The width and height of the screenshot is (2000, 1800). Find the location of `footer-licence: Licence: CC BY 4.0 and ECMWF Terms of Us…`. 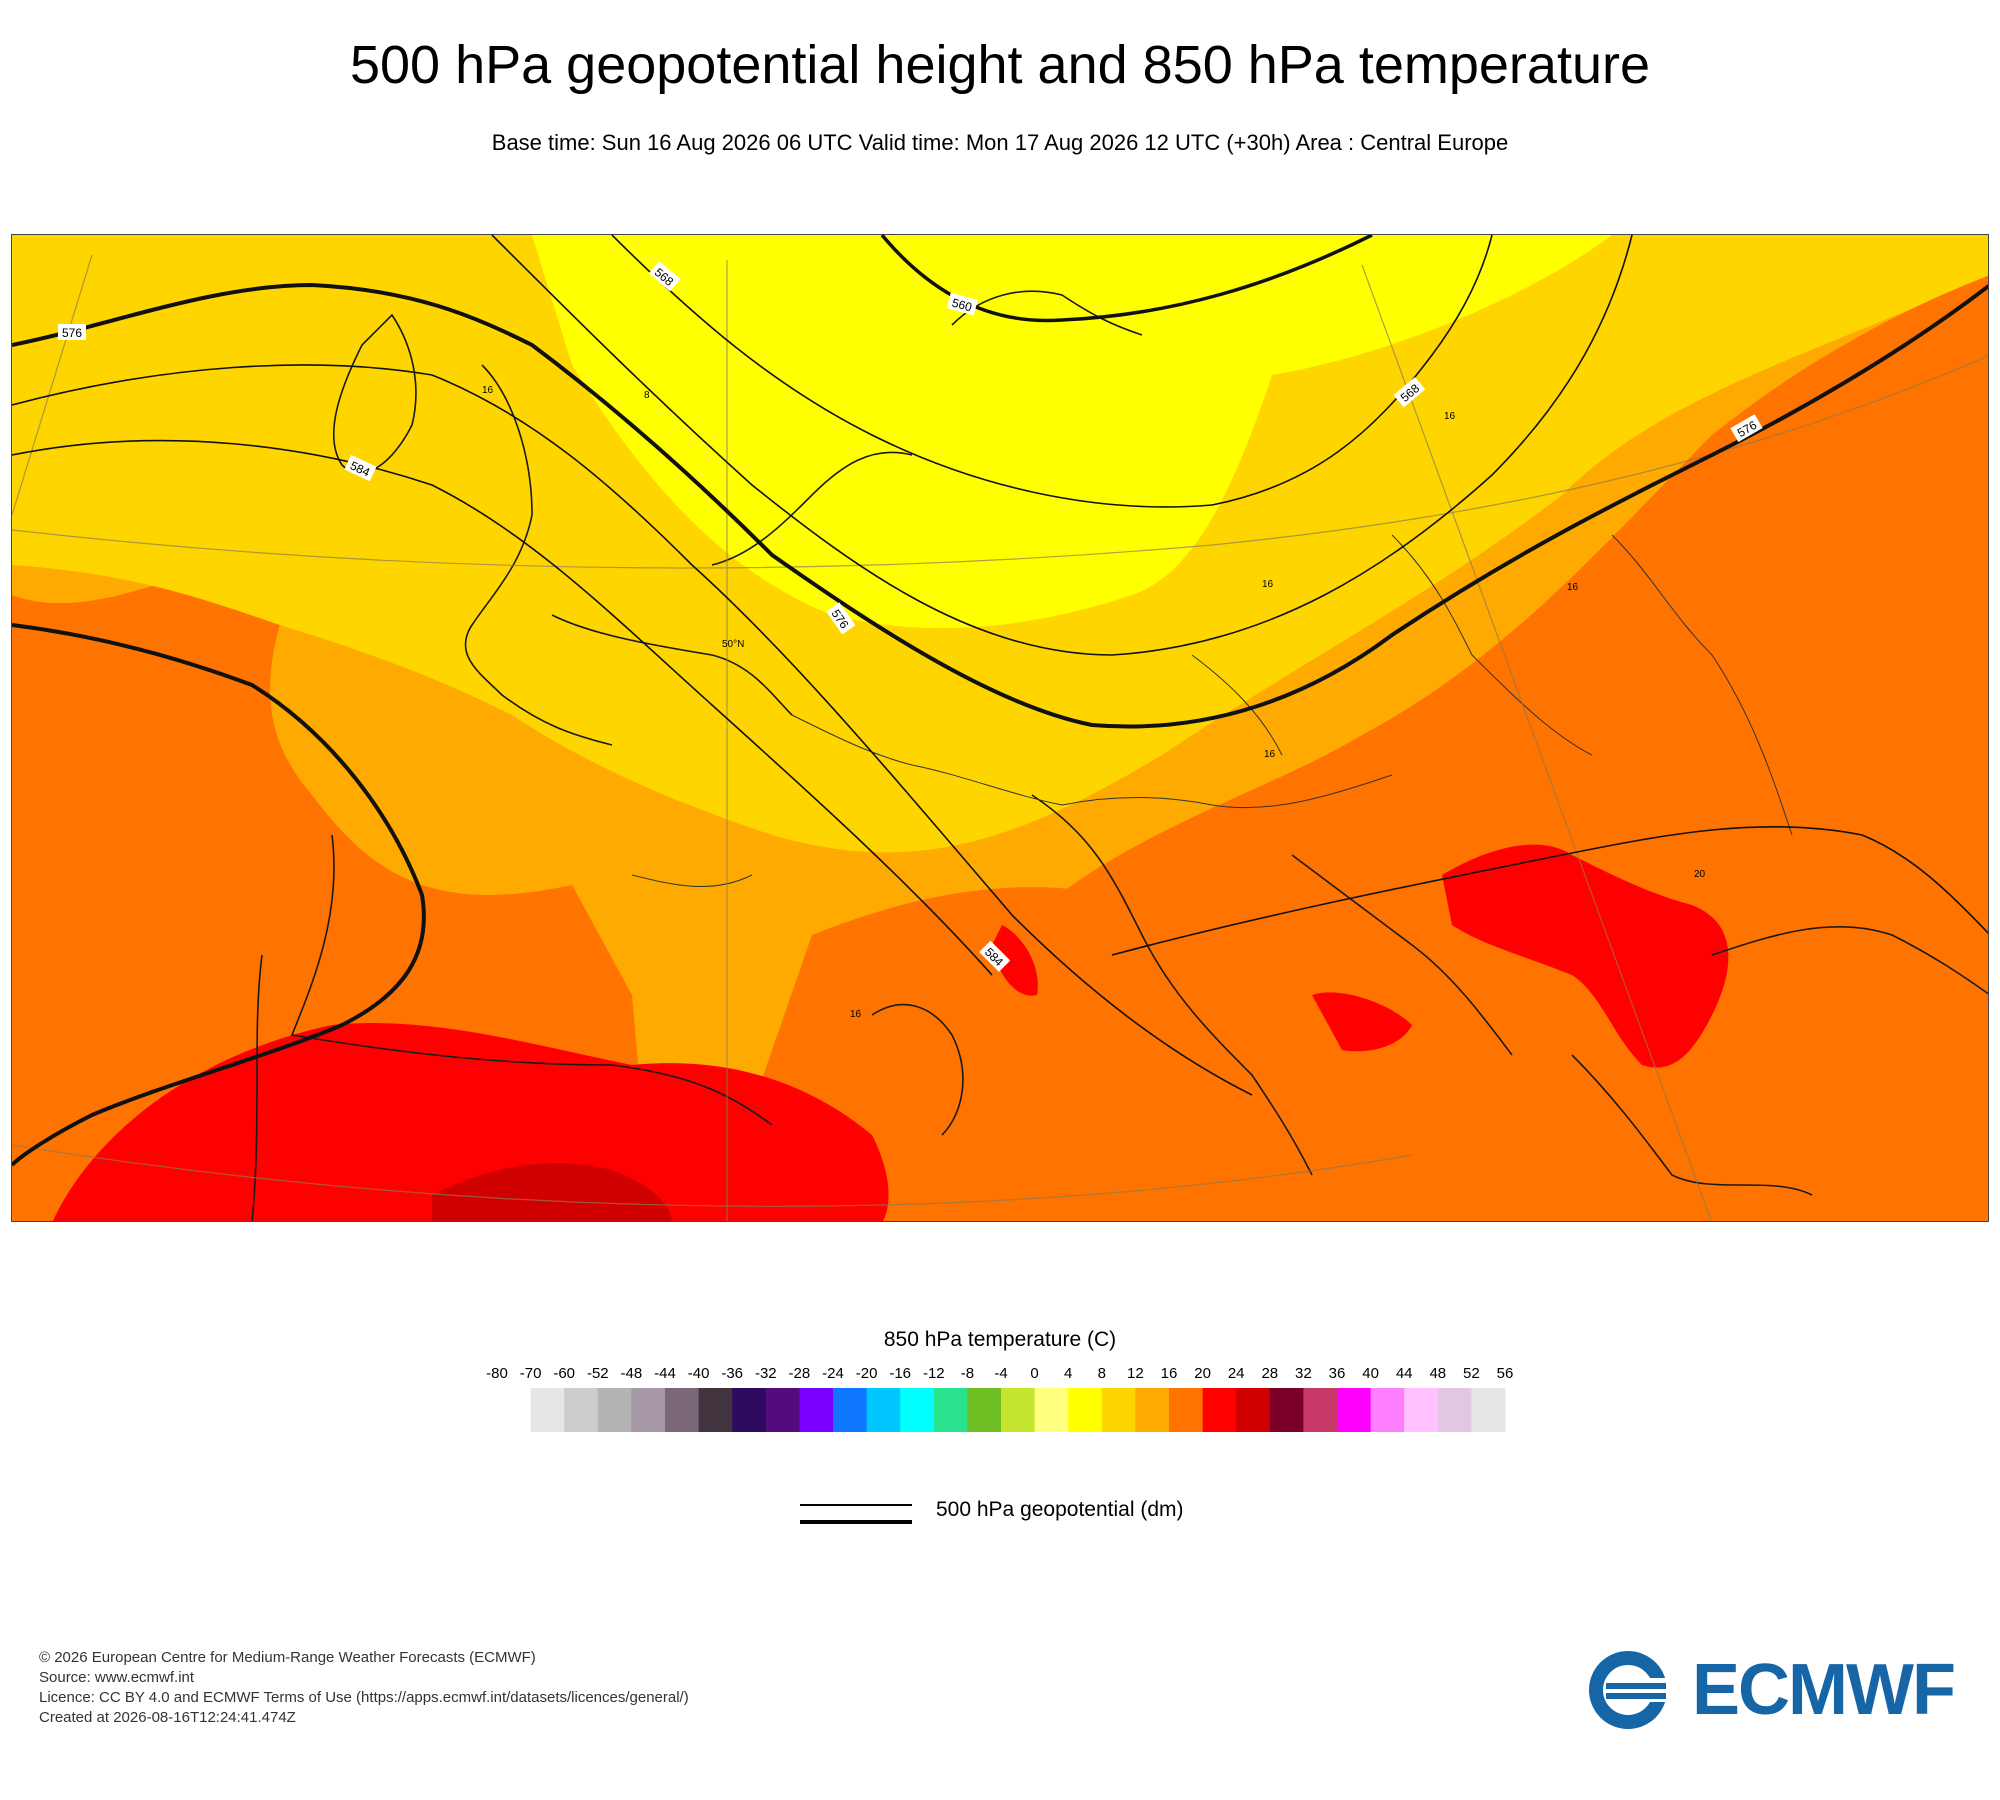

footer-licence: Licence: CC BY 4.0 and ECMWF Terms of Us… is located at coordinates (364, 1697).